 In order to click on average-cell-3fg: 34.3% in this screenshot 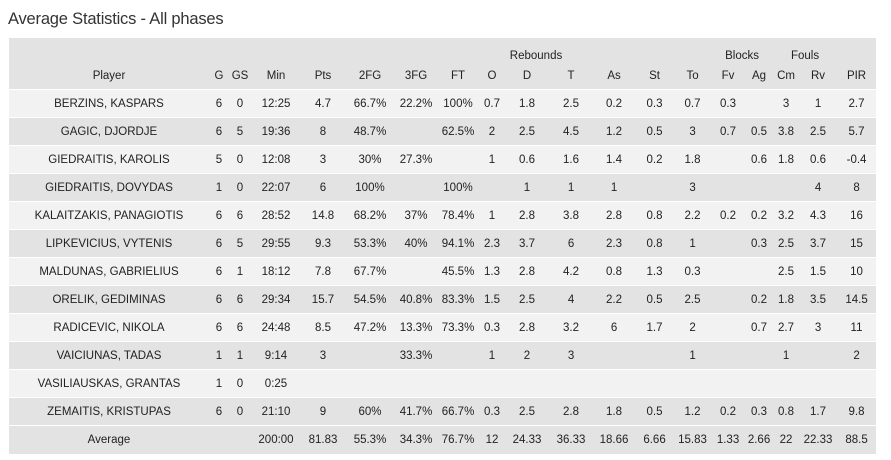, I will do `click(416, 439)`.